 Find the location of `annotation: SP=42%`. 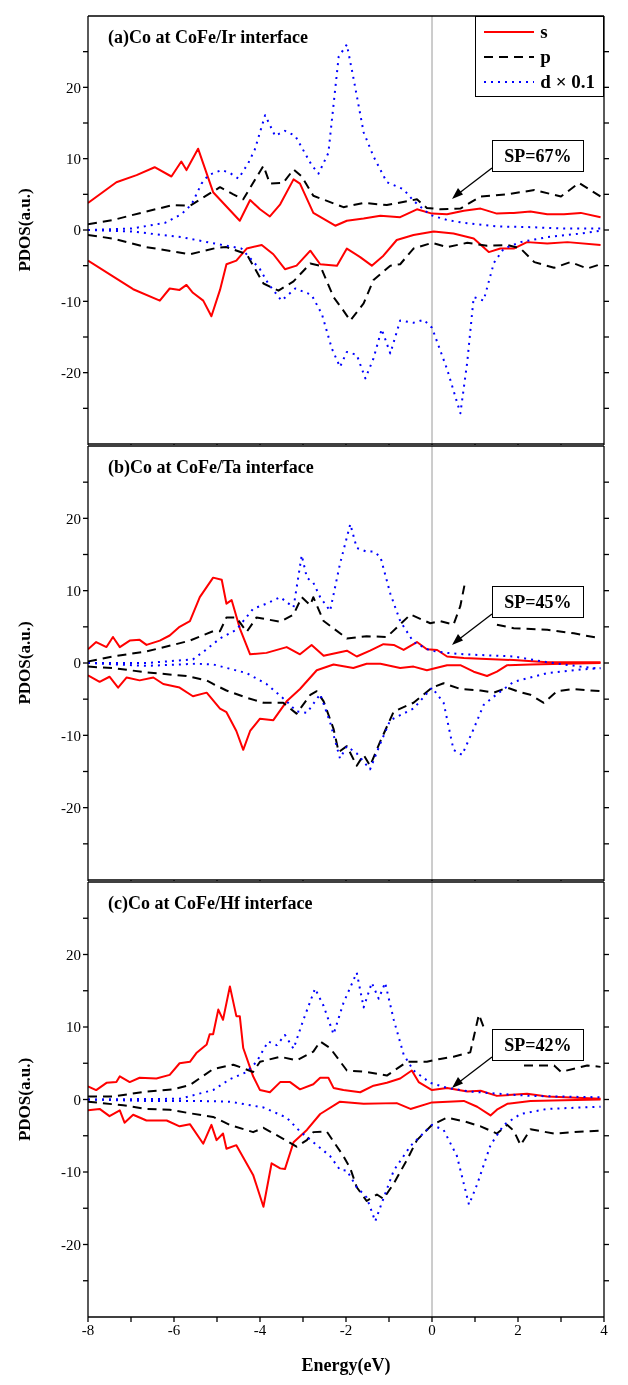

annotation: SP=42% is located at coordinates (538, 1045).